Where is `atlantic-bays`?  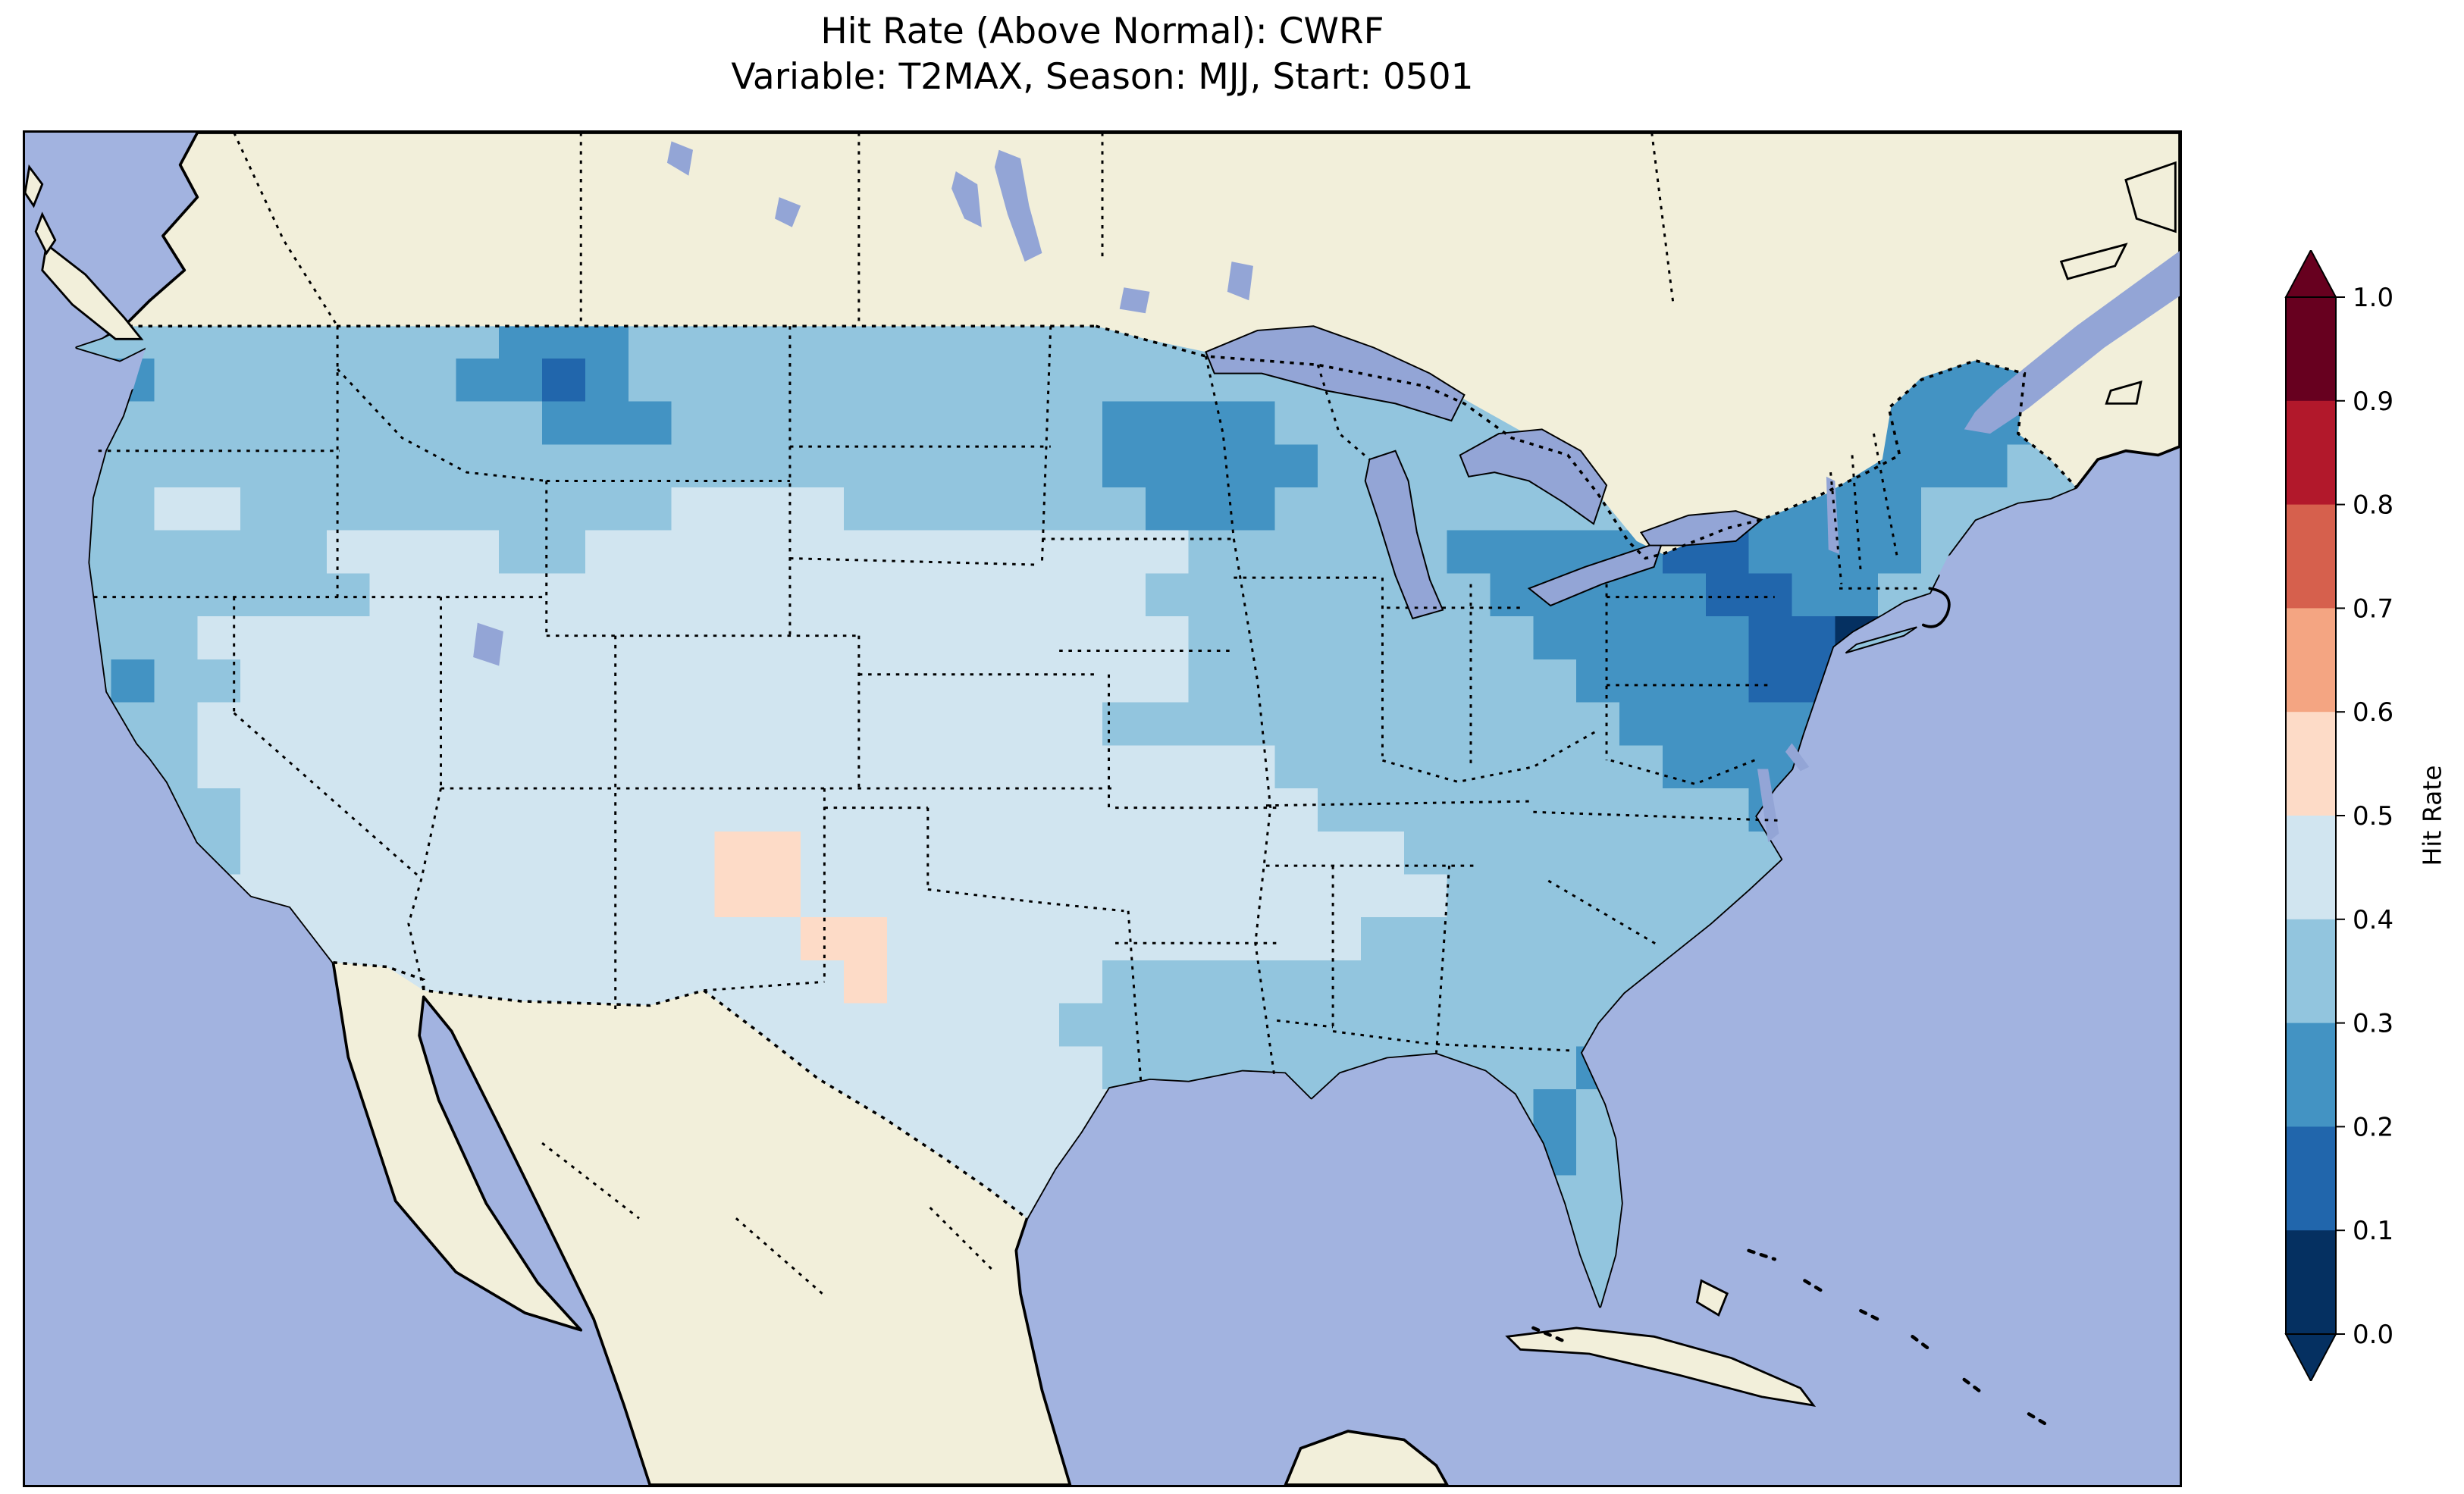
atlantic-bays is located at coordinates (1783, 792).